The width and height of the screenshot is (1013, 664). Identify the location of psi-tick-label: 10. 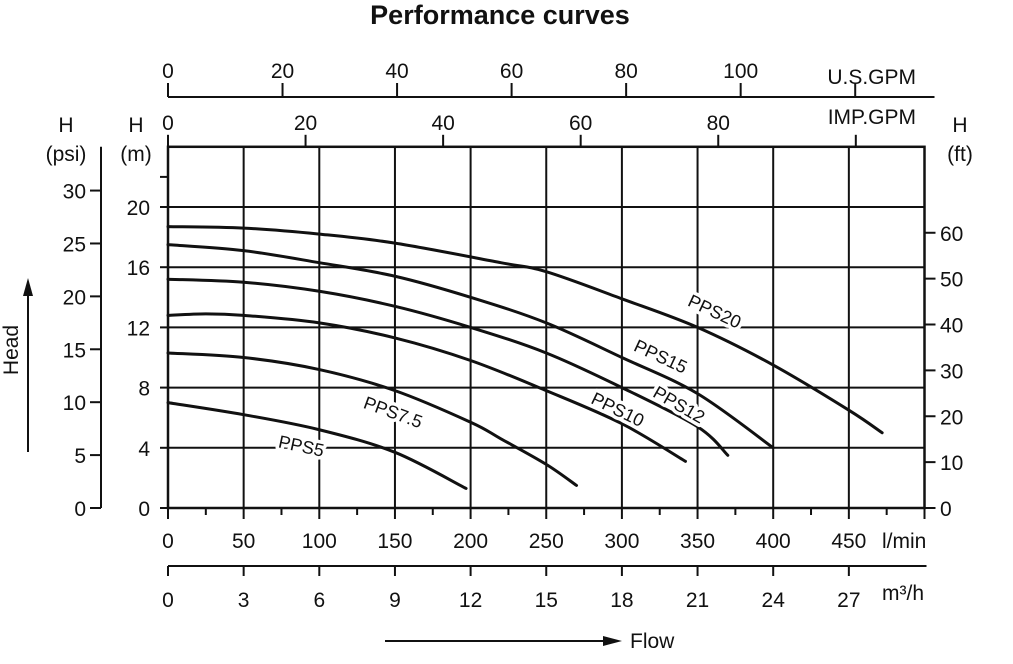
(74, 403).